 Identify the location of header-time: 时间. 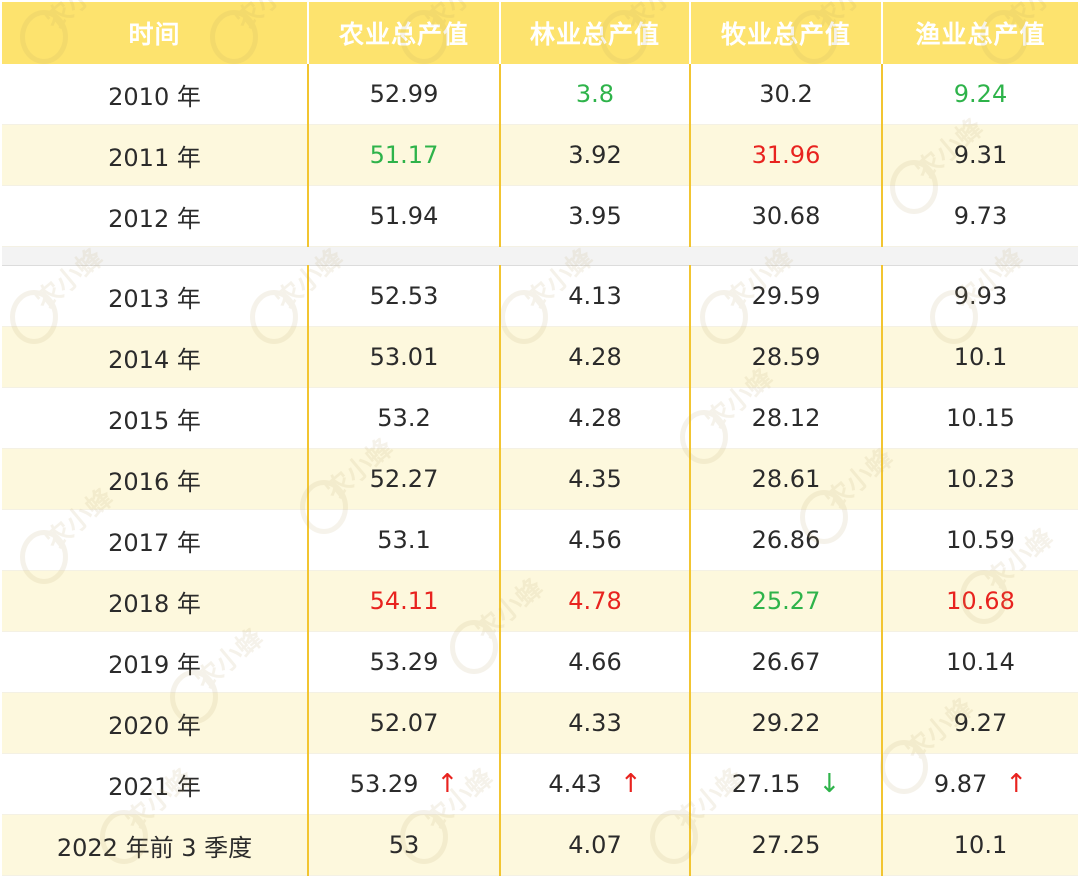
(155, 33).